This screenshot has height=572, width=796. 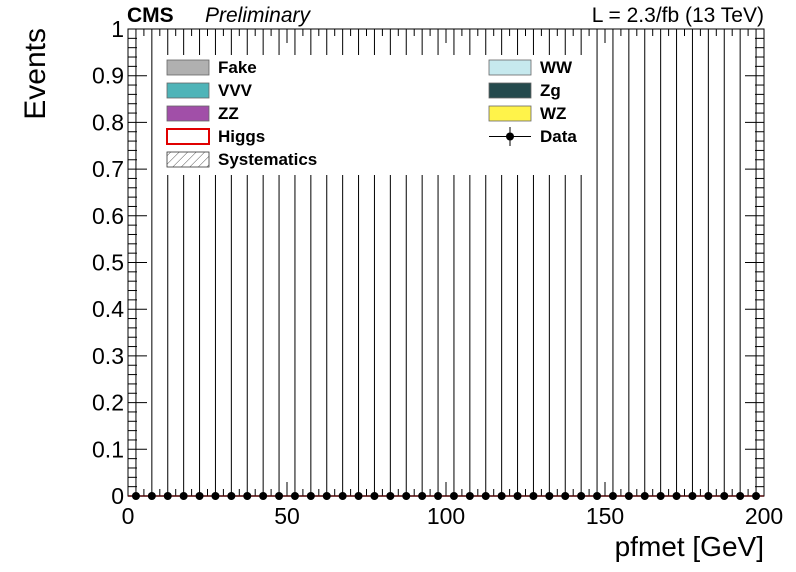 I want to click on y-tick-label: 0.7, so click(x=108, y=169).